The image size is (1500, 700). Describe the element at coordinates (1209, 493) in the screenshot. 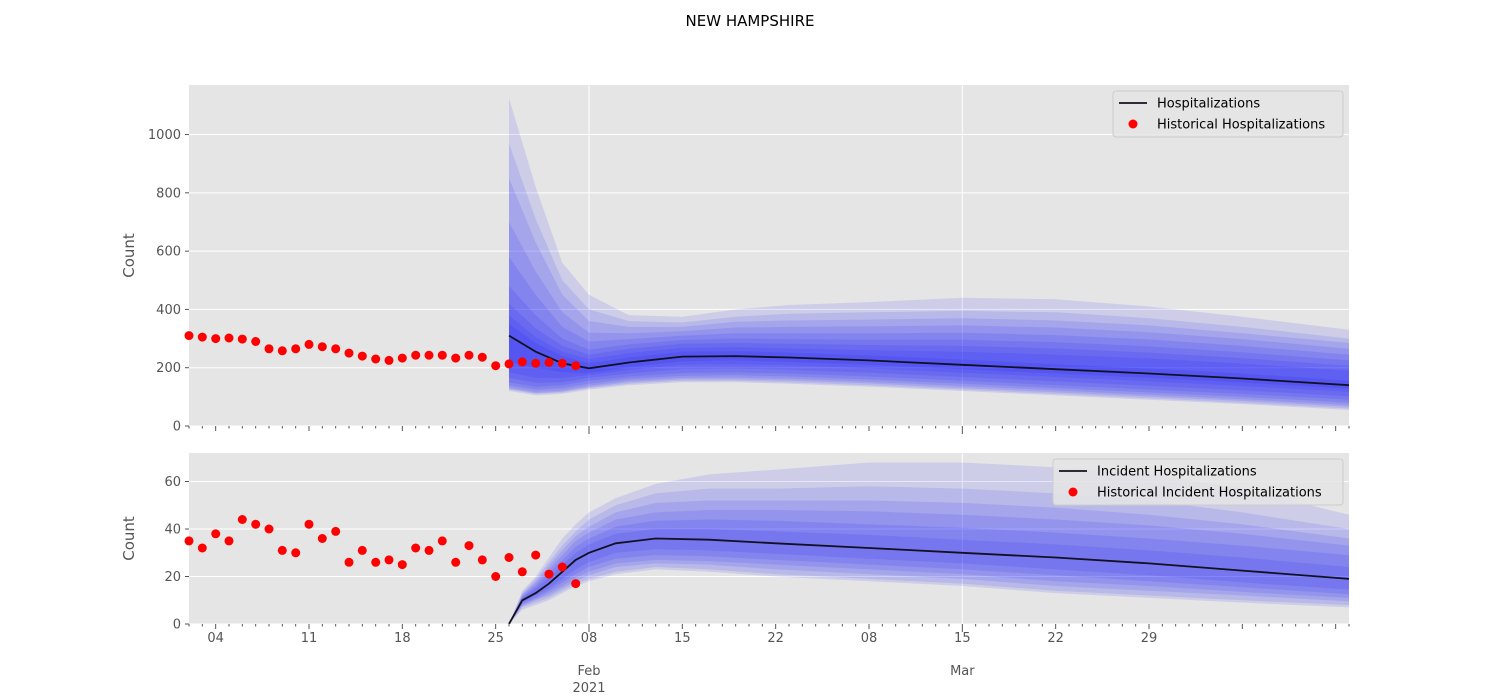

I see `legend-entry: Historical Incident Hospitalizations` at that location.